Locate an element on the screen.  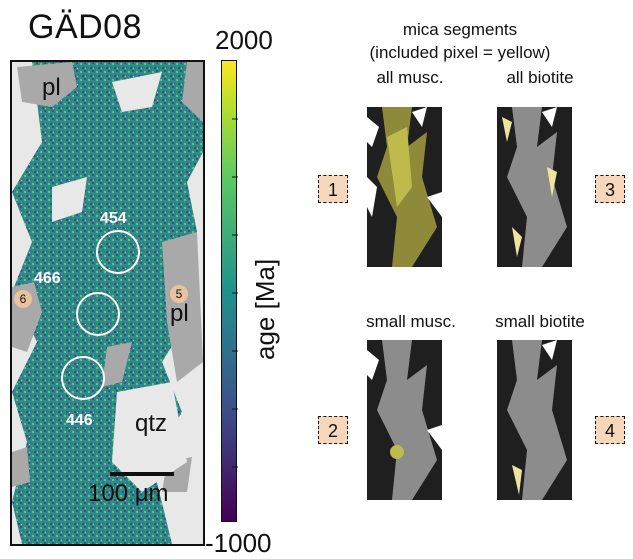
badge-5: 5 is located at coordinates (179, 294).